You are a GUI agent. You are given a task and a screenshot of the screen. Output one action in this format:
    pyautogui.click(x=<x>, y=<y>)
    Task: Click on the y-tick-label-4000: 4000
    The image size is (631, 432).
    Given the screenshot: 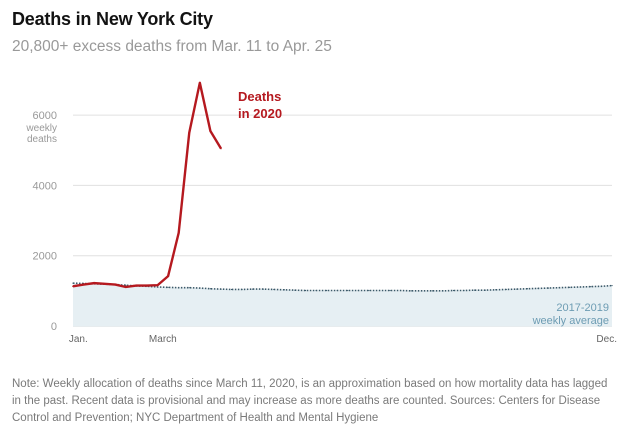 What is the action you would take?
    pyautogui.click(x=45, y=186)
    